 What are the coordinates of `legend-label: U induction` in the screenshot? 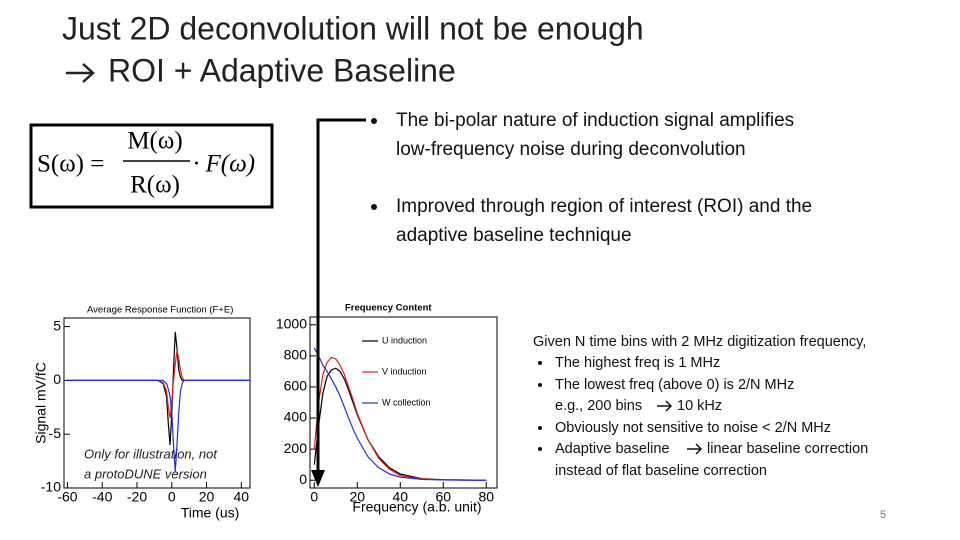 It's located at (404, 340).